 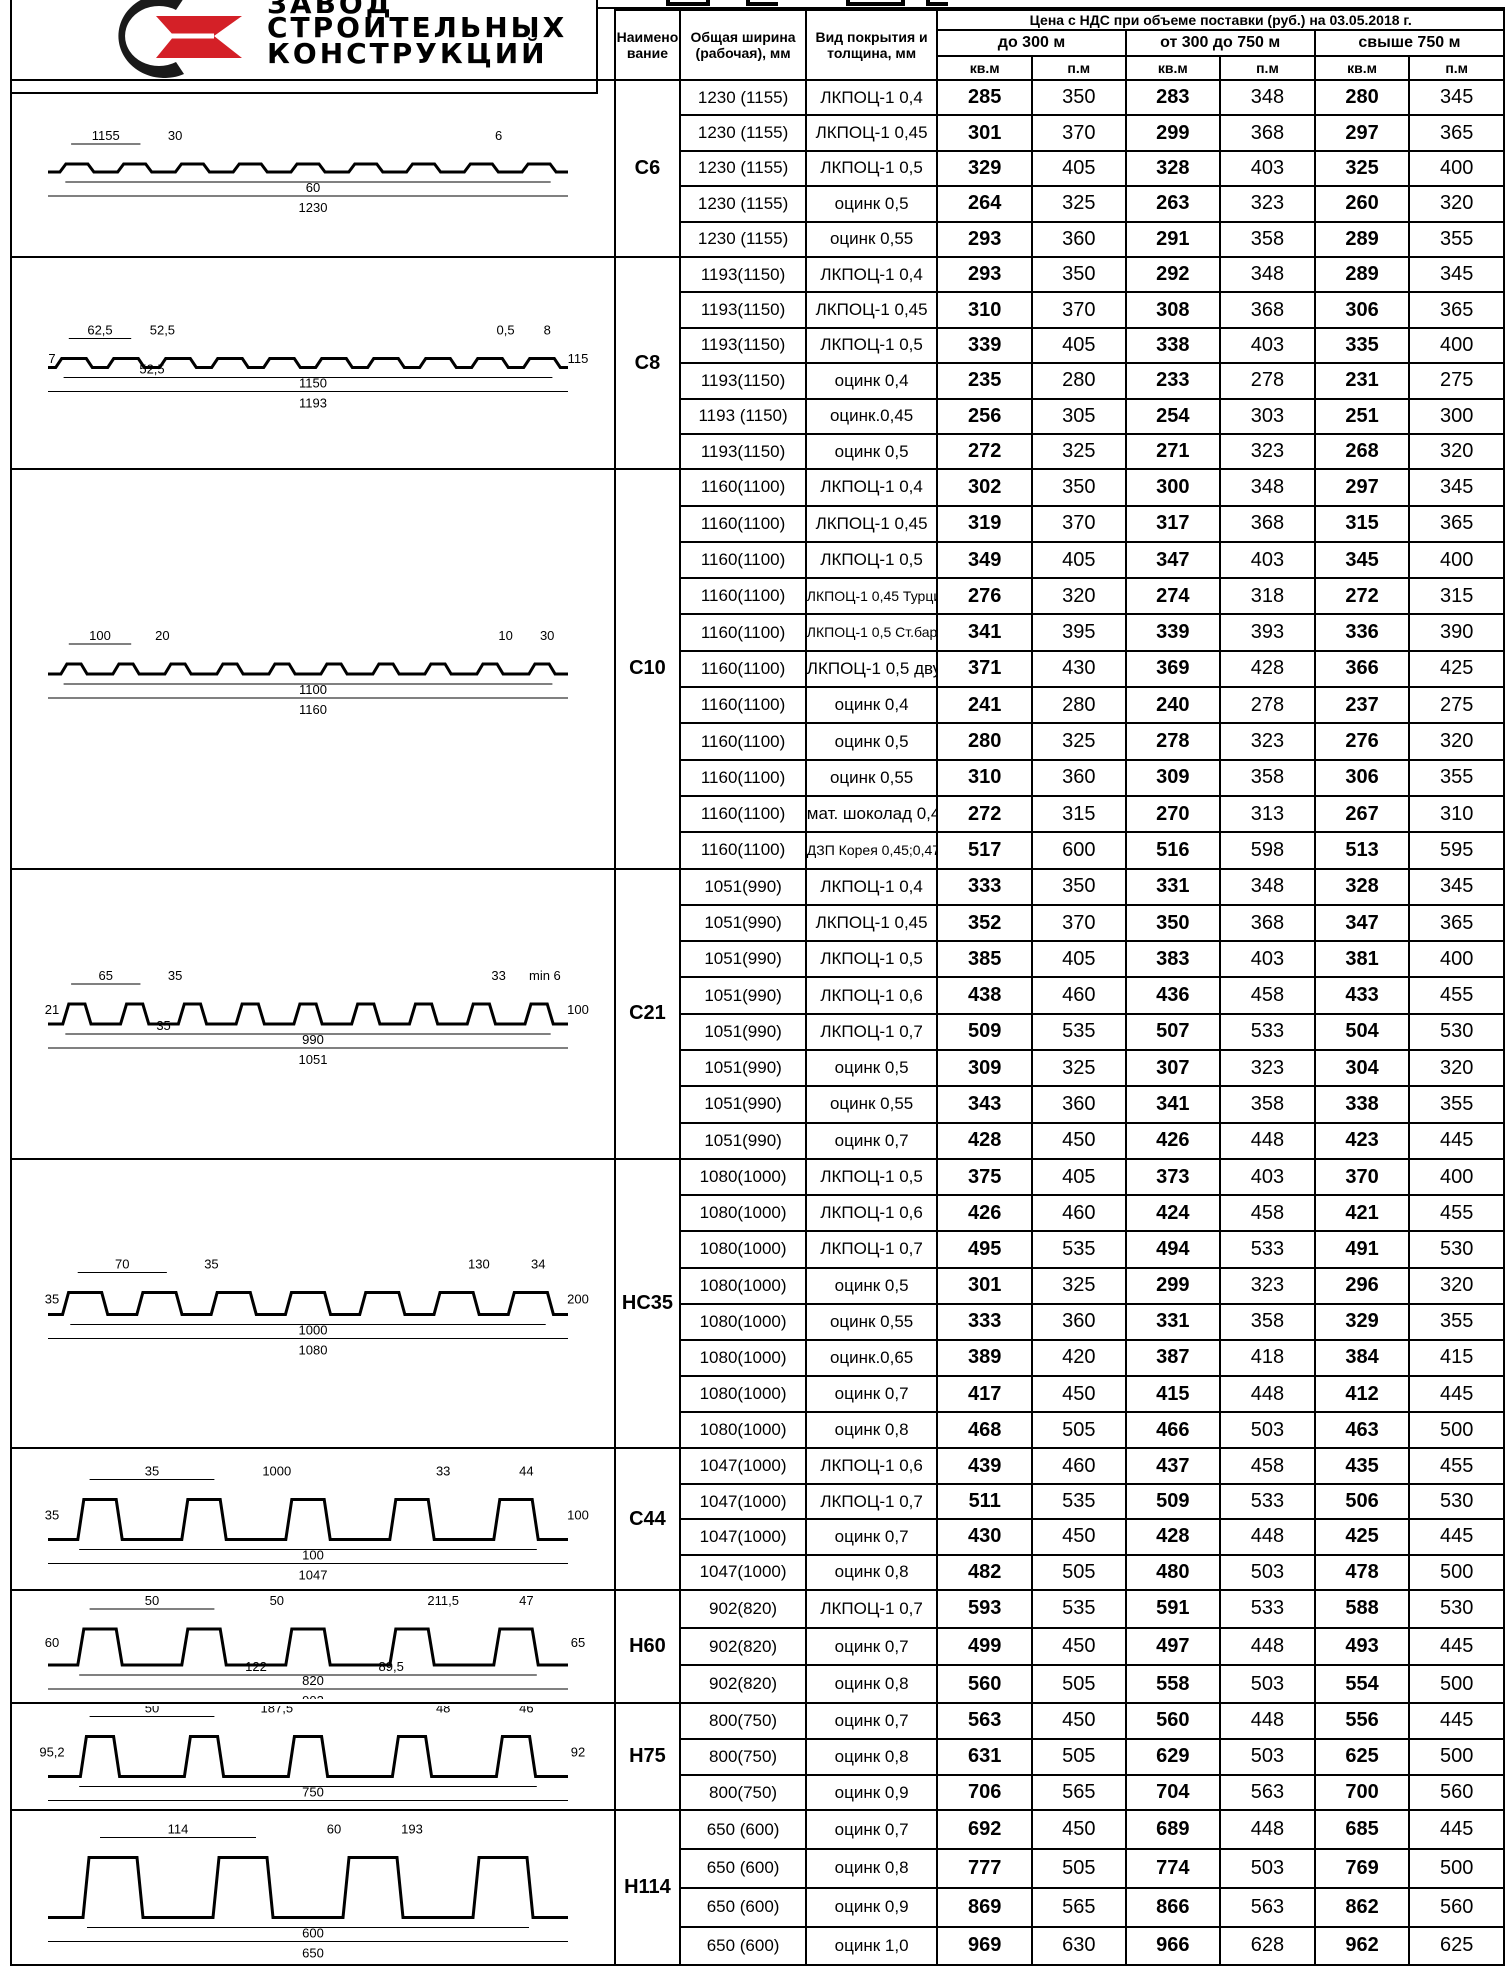 What do you see at coordinates (1173, 1609) in the screenshot?
I see `price-sqm-cell: 591` at bounding box center [1173, 1609].